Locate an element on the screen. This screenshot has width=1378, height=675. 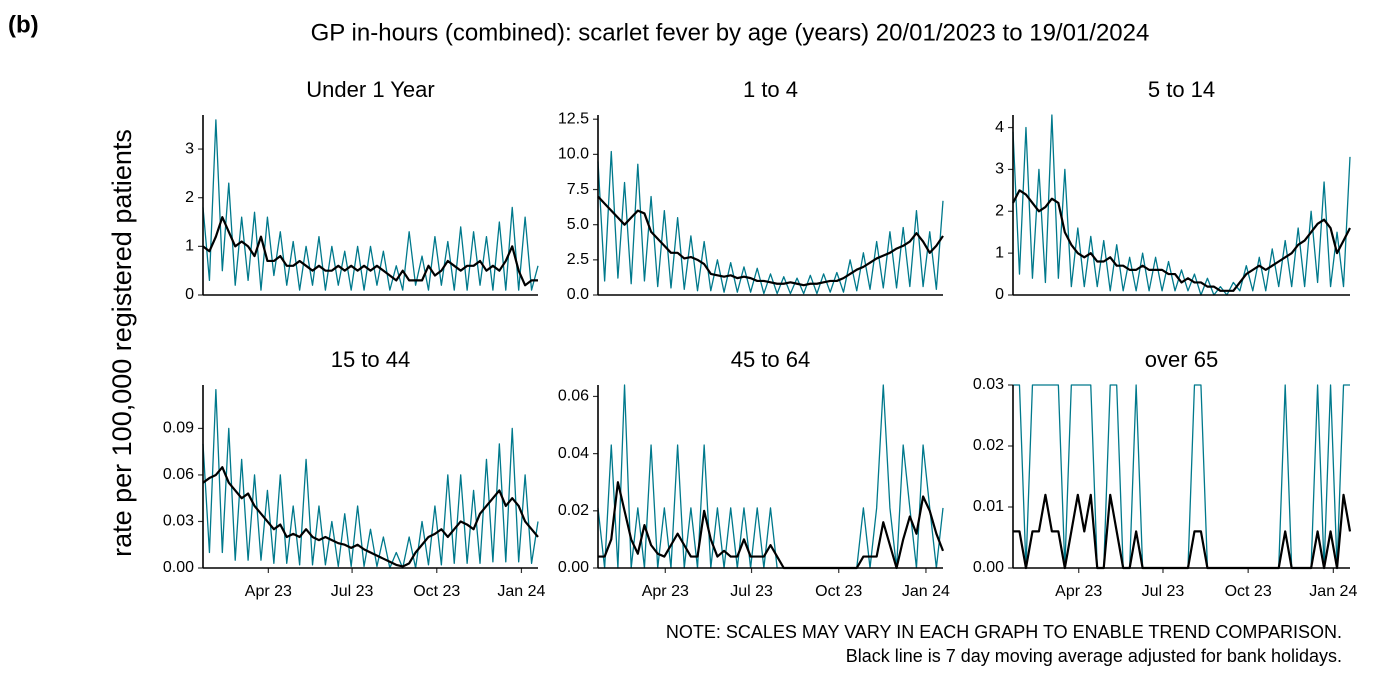
panel-title: 15 to 44 is located at coordinates (371, 359).